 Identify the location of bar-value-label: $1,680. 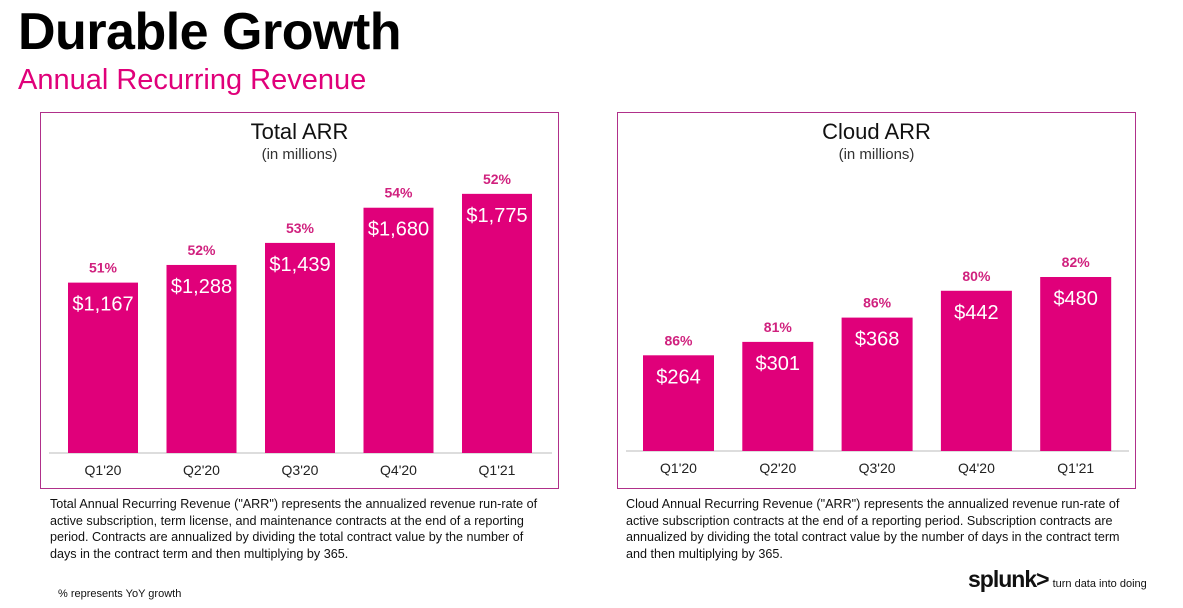
(398, 230).